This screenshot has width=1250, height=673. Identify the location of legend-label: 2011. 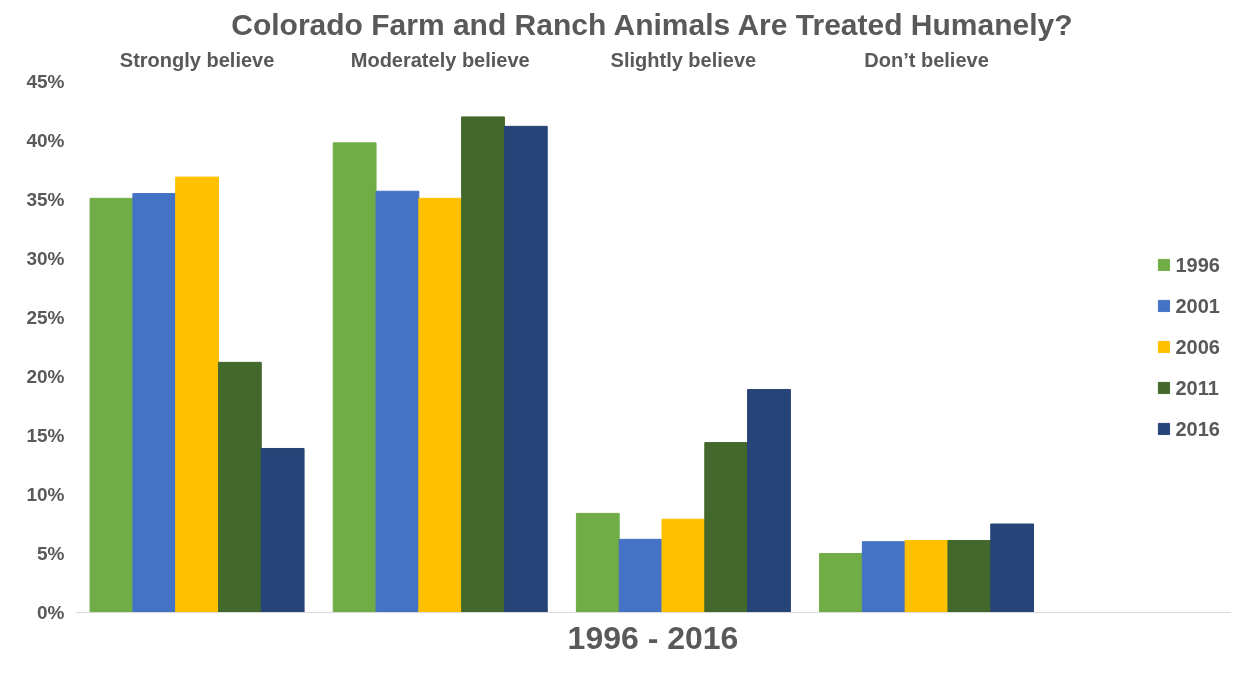
(1197, 387).